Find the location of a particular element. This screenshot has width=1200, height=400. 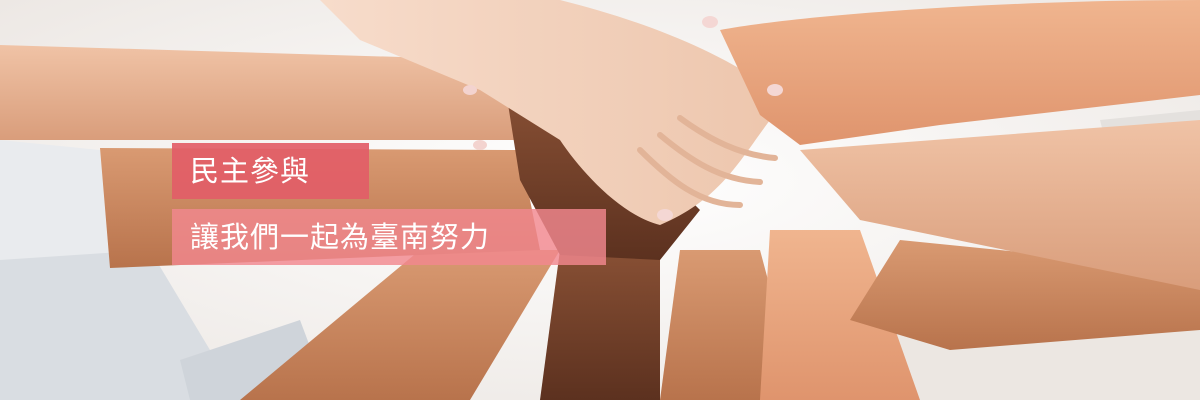

banner-title: 民主參與 is located at coordinates (270, 171).